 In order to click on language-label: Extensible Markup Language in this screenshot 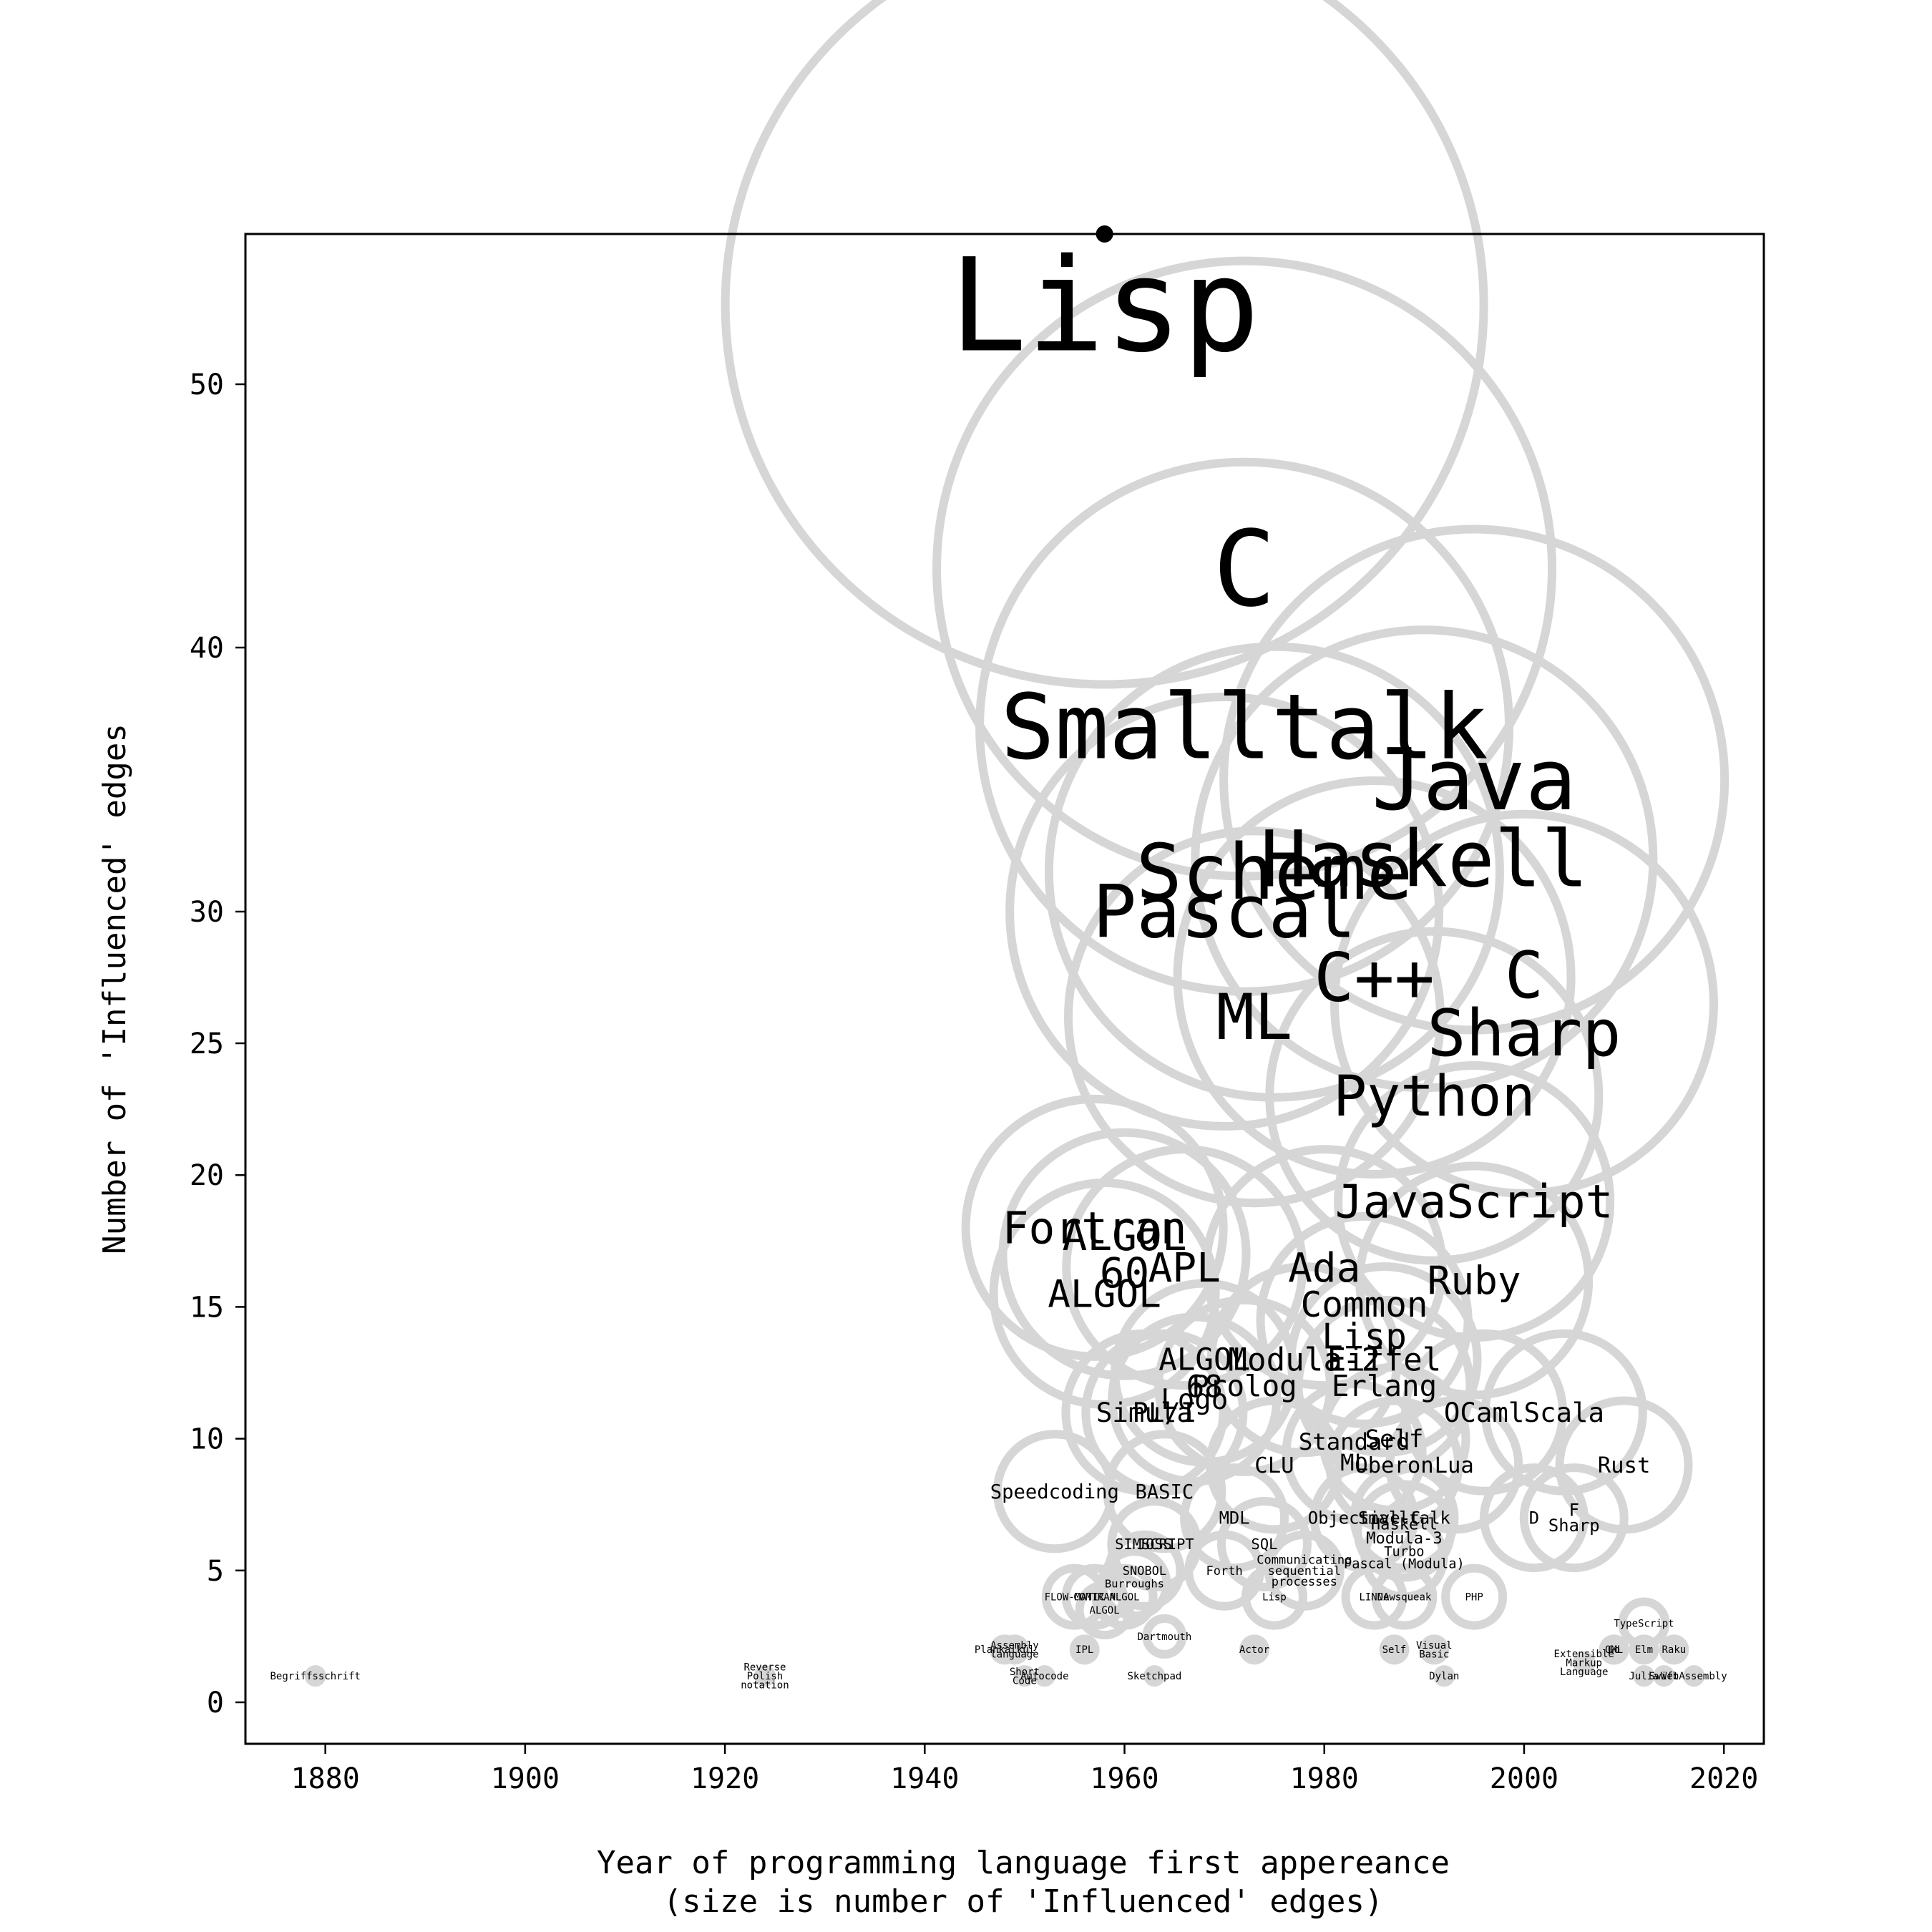, I will do `click(1584, 1663)`.